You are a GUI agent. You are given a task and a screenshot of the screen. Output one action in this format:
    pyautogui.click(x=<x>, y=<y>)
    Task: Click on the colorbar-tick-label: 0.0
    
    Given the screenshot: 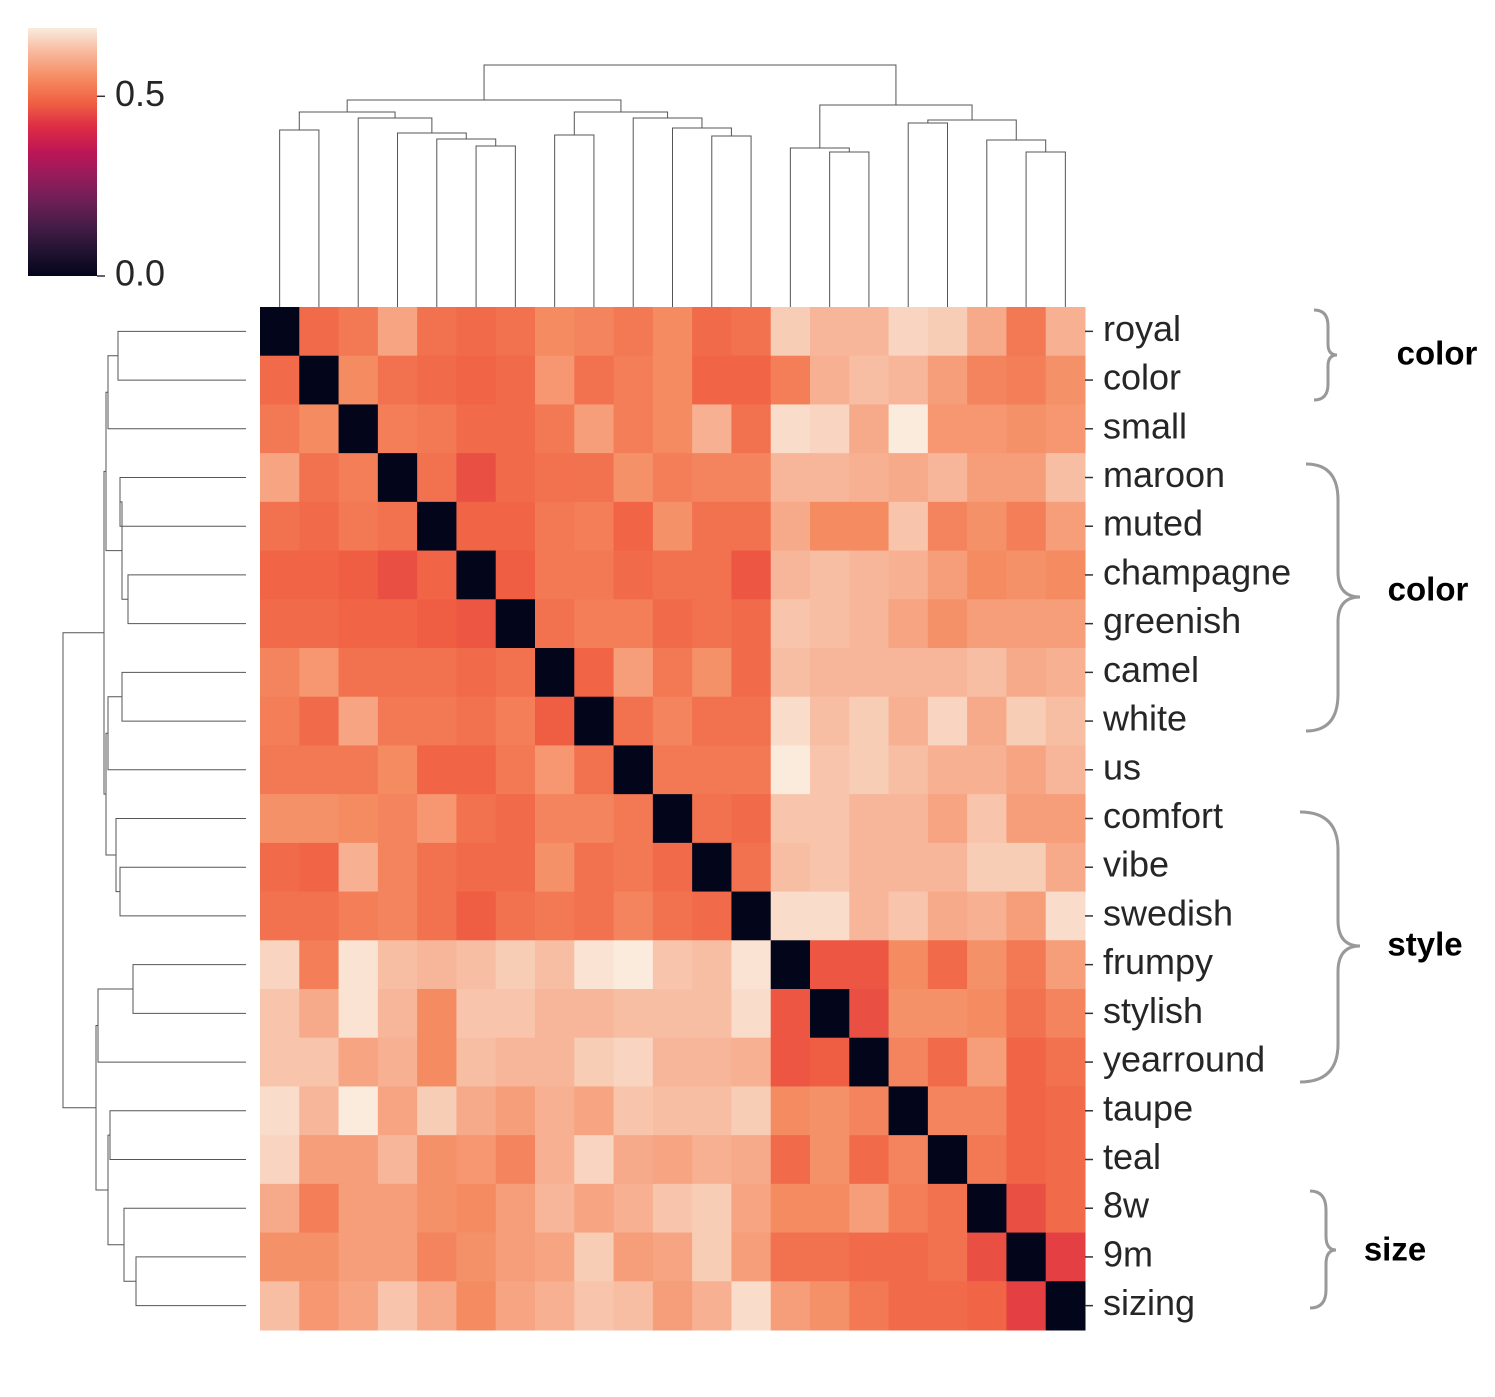 What is the action you would take?
    pyautogui.click(x=140, y=273)
    